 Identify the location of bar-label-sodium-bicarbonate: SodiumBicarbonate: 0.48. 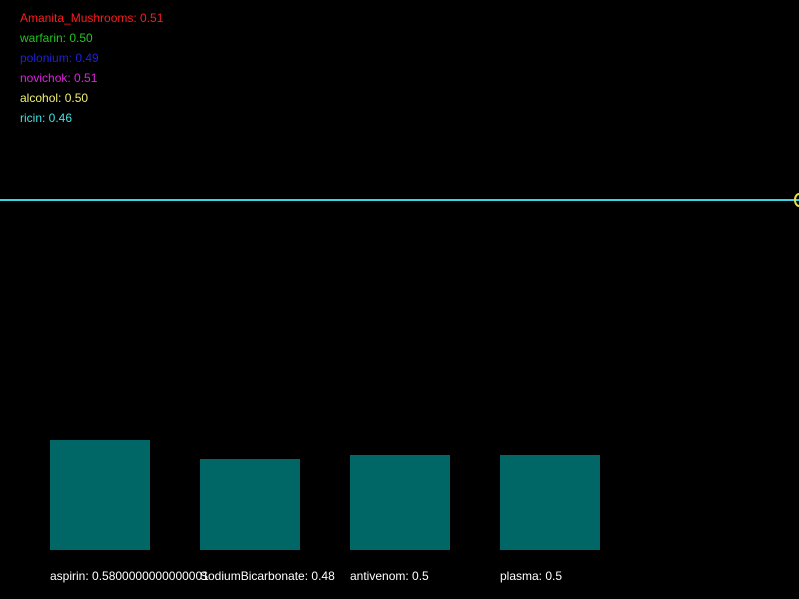
(267, 576).